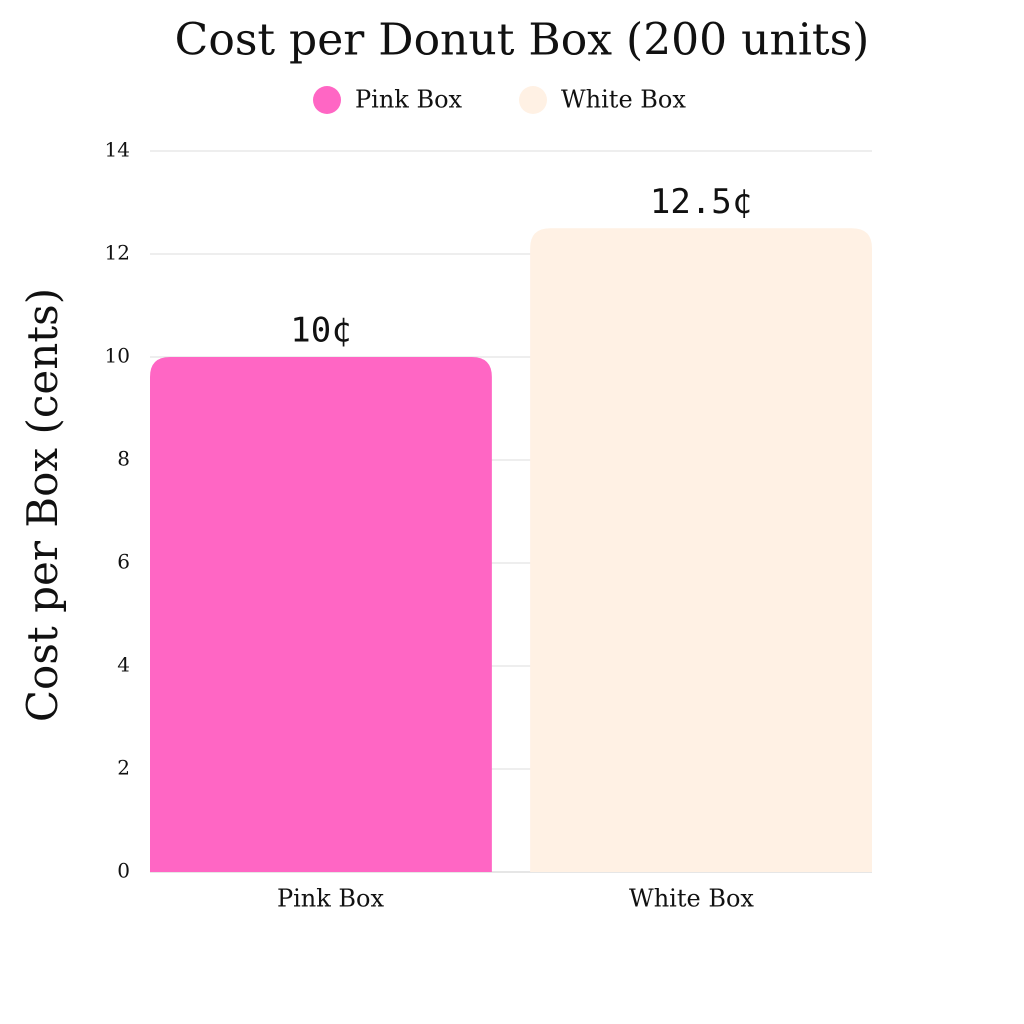  Describe the element at coordinates (117, 150) in the screenshot. I see `y-tick-label: 14` at that location.